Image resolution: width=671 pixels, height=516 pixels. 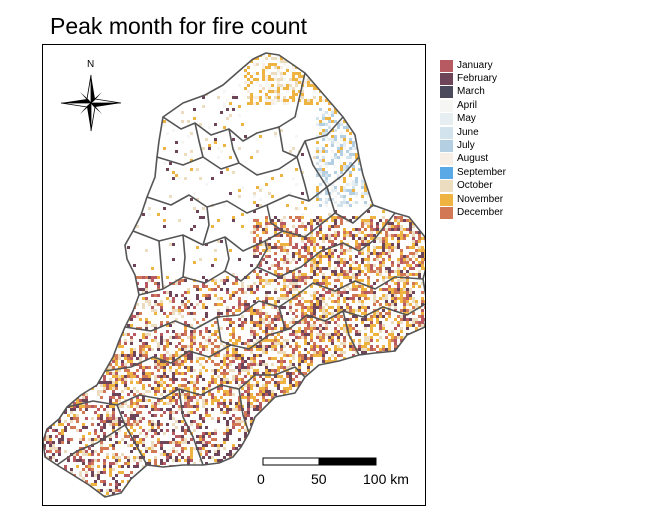 I want to click on compass-rose-icon, so click(x=91, y=103).